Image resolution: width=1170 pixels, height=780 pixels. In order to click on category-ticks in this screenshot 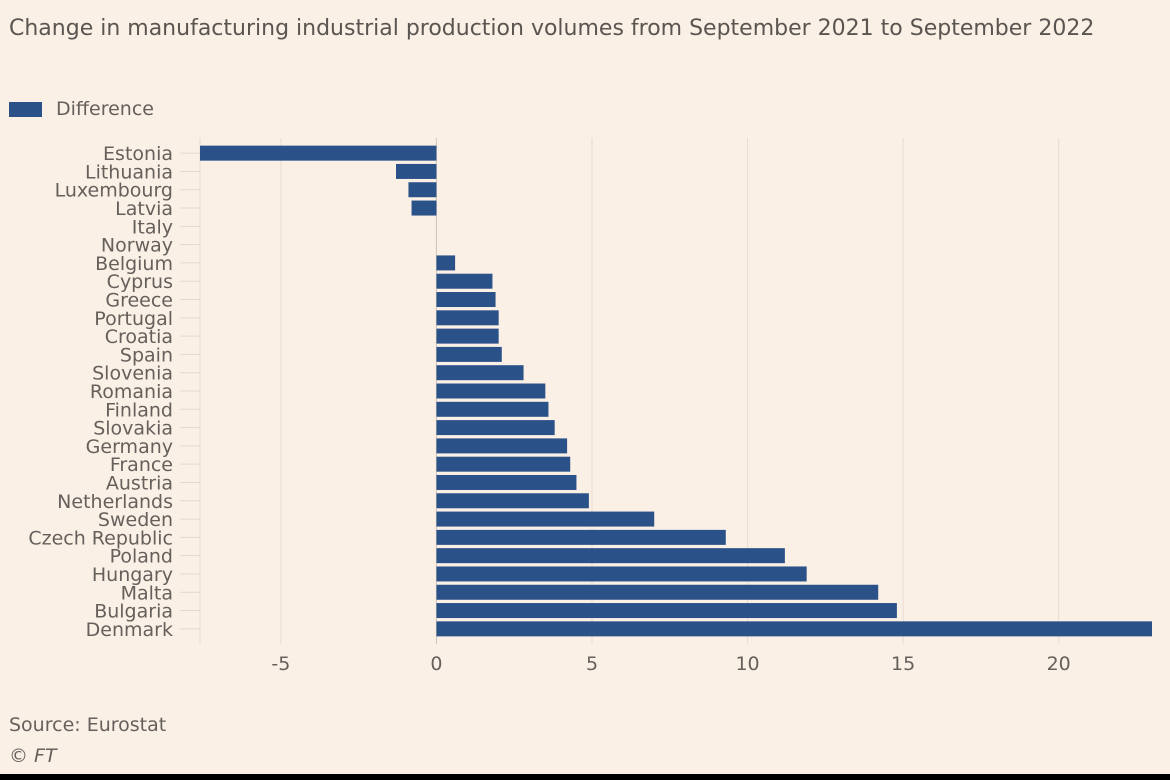, I will do `click(190, 391)`.